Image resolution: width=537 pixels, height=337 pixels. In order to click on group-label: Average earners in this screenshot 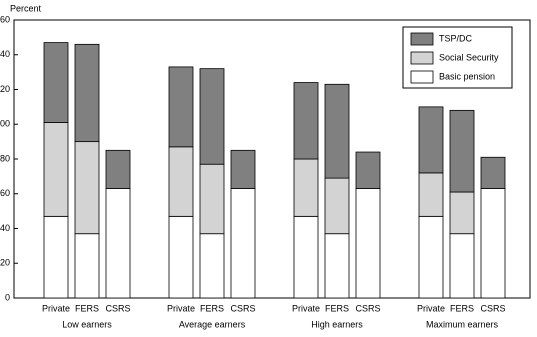, I will do `click(212, 324)`.